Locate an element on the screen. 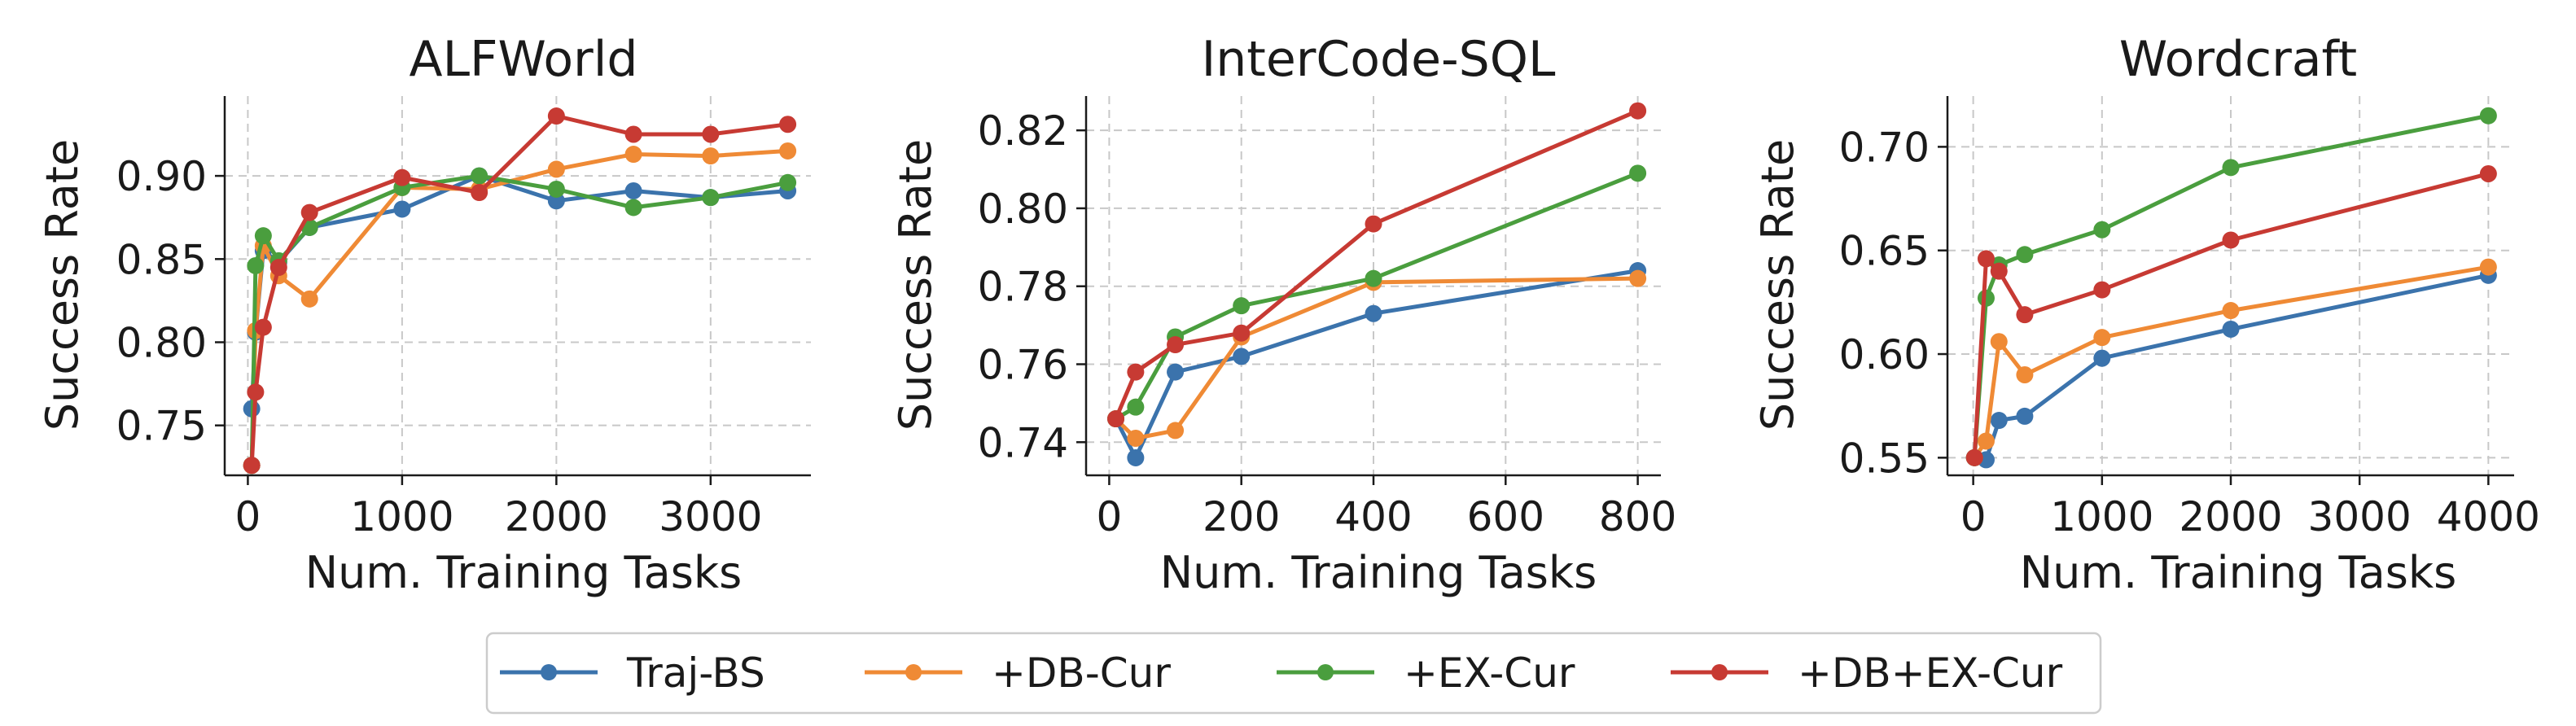 Image resolution: width=2576 pixels, height=726 pixels. y-tick-label: 0.60 is located at coordinates (1884, 354).